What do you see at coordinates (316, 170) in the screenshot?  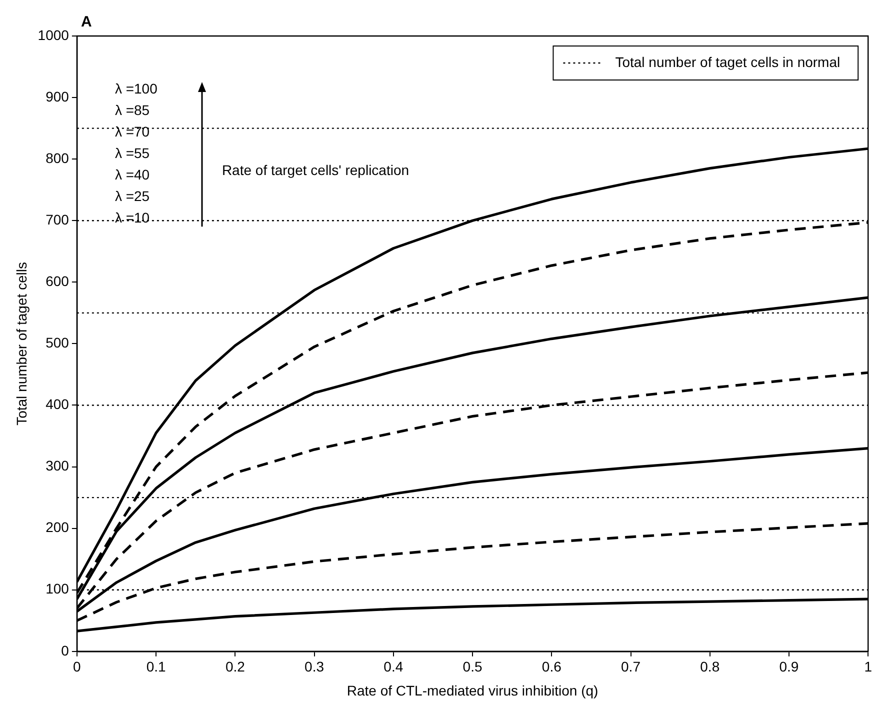 I see `annotation: Rate of target cells' replication` at bounding box center [316, 170].